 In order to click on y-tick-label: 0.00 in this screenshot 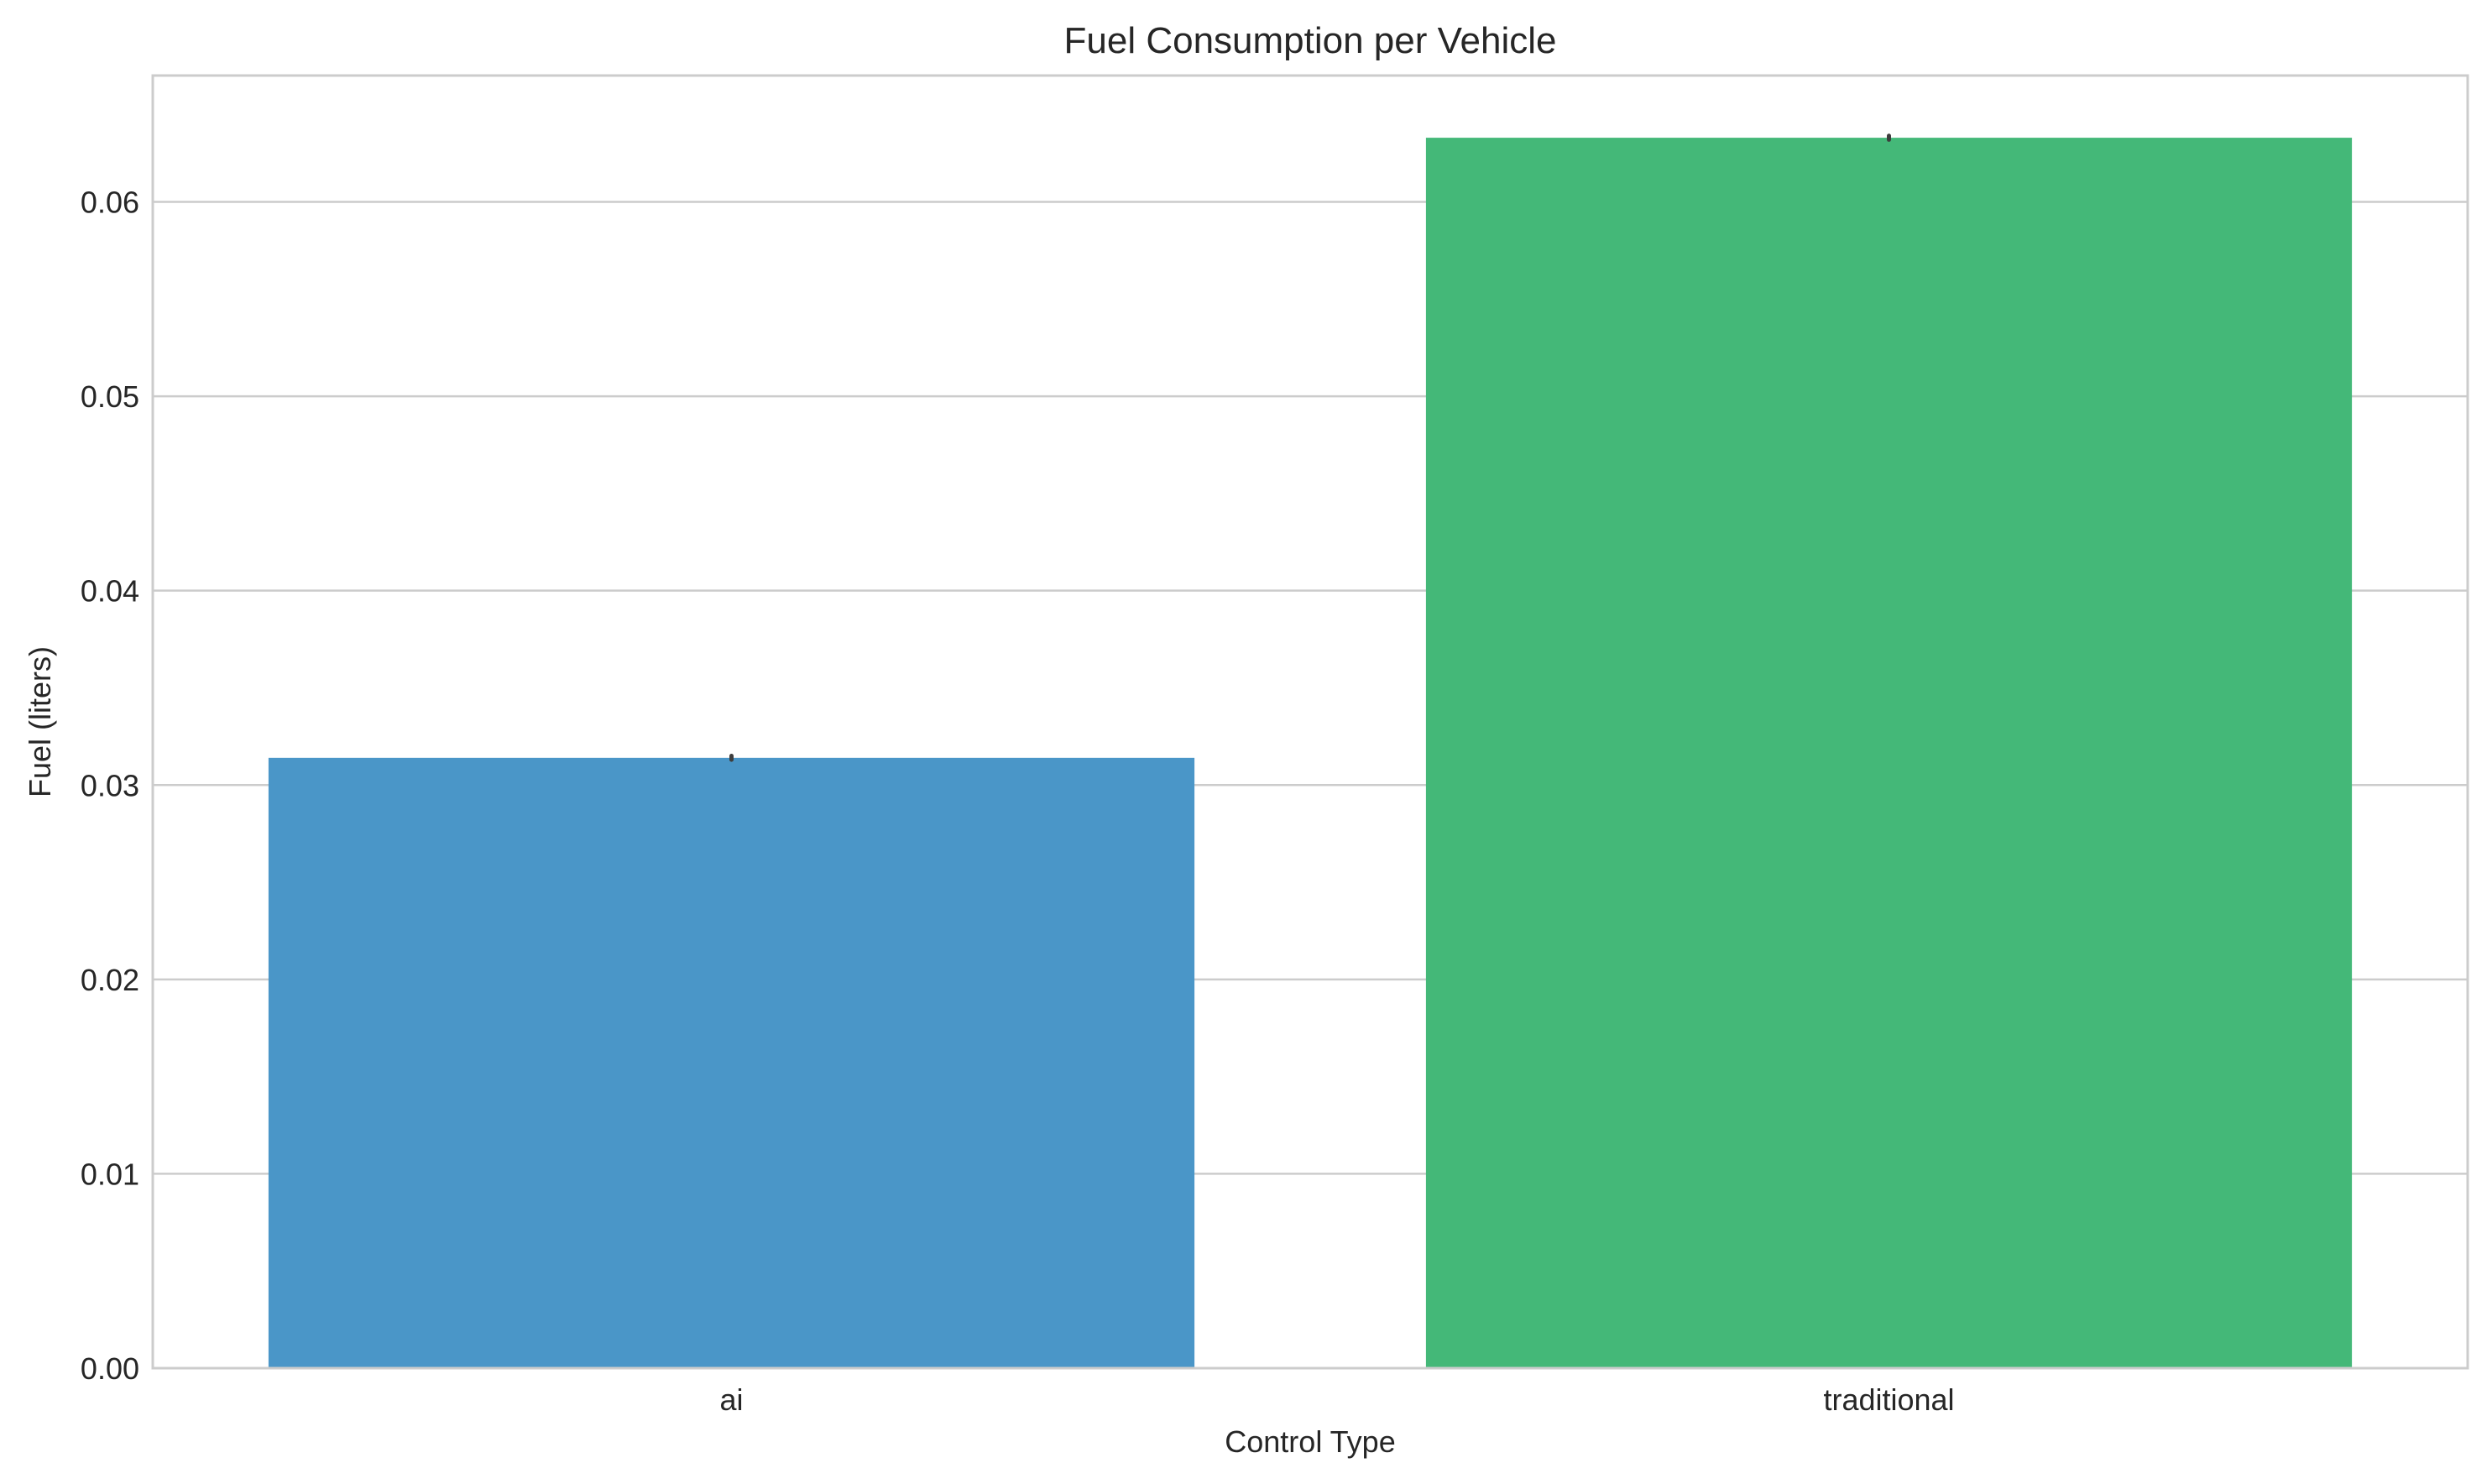, I will do `click(110, 1368)`.